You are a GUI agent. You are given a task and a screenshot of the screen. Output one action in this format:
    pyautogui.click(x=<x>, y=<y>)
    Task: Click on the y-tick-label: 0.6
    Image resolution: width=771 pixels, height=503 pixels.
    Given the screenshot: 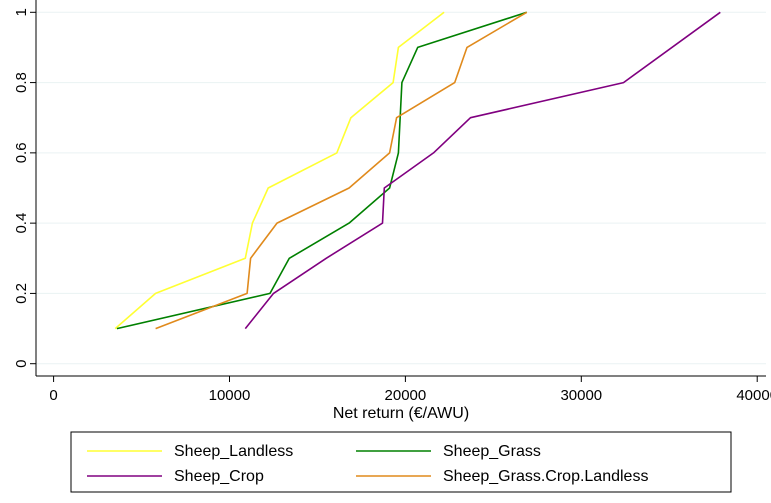 What is the action you would take?
    pyautogui.click(x=21, y=152)
    